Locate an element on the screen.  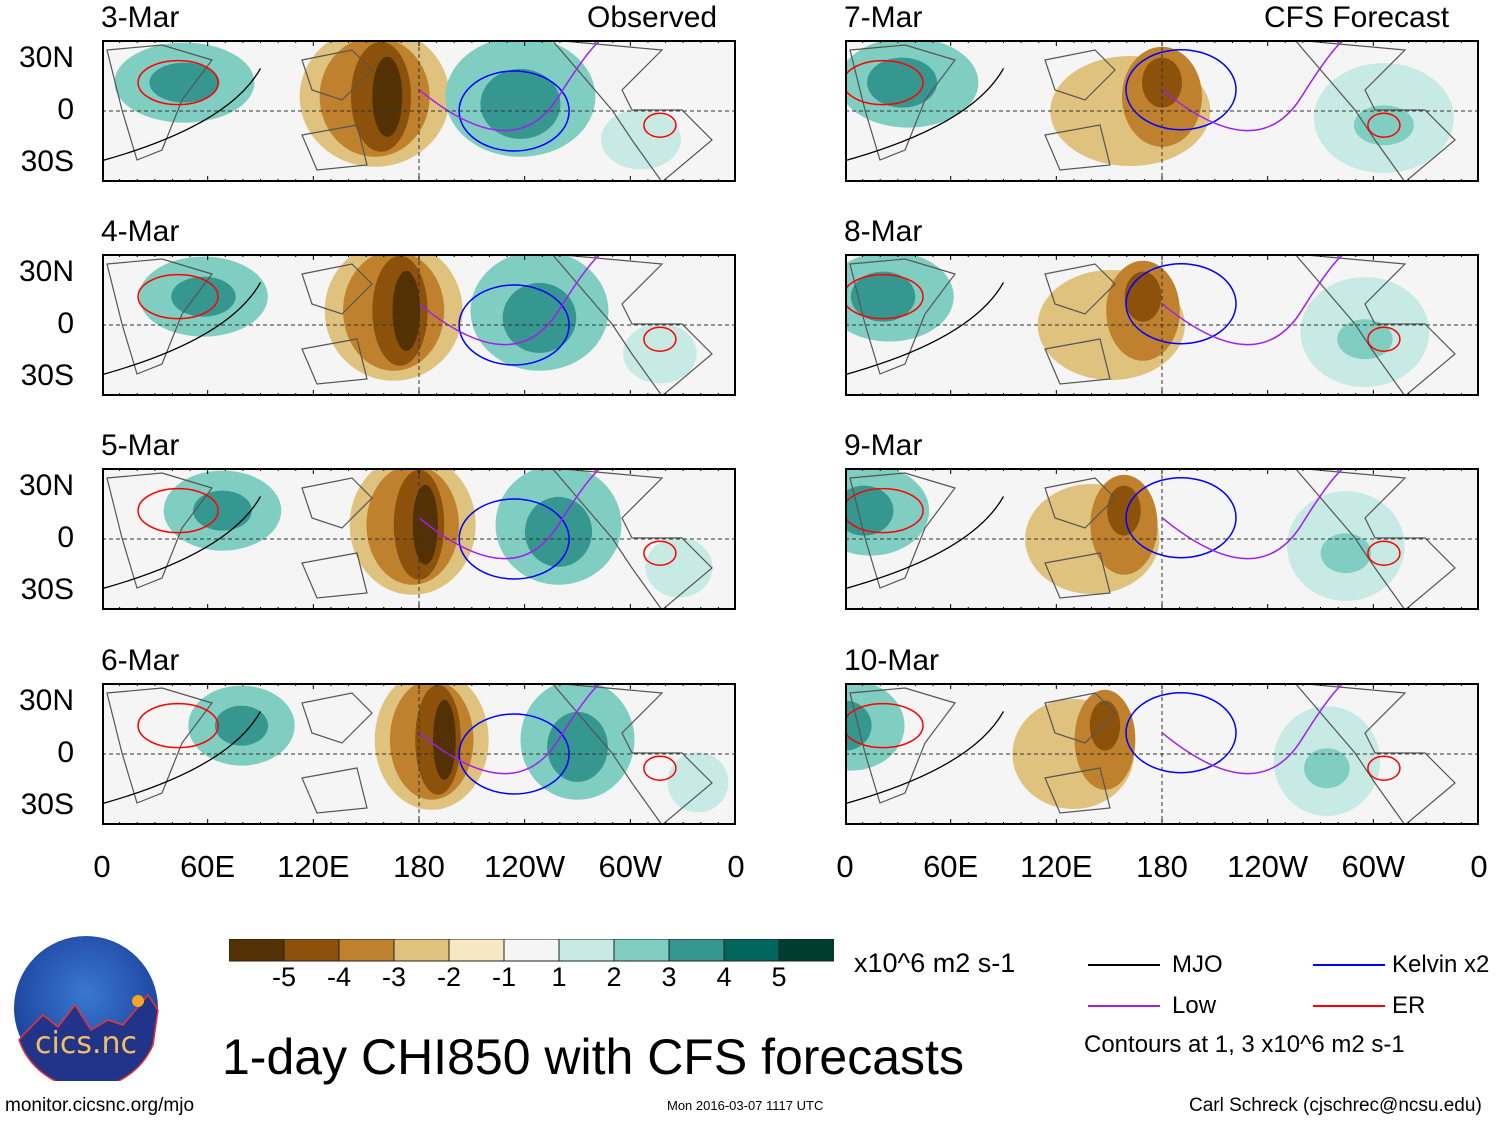
colorbar-tick-label: -5 is located at coordinates (284, 977).